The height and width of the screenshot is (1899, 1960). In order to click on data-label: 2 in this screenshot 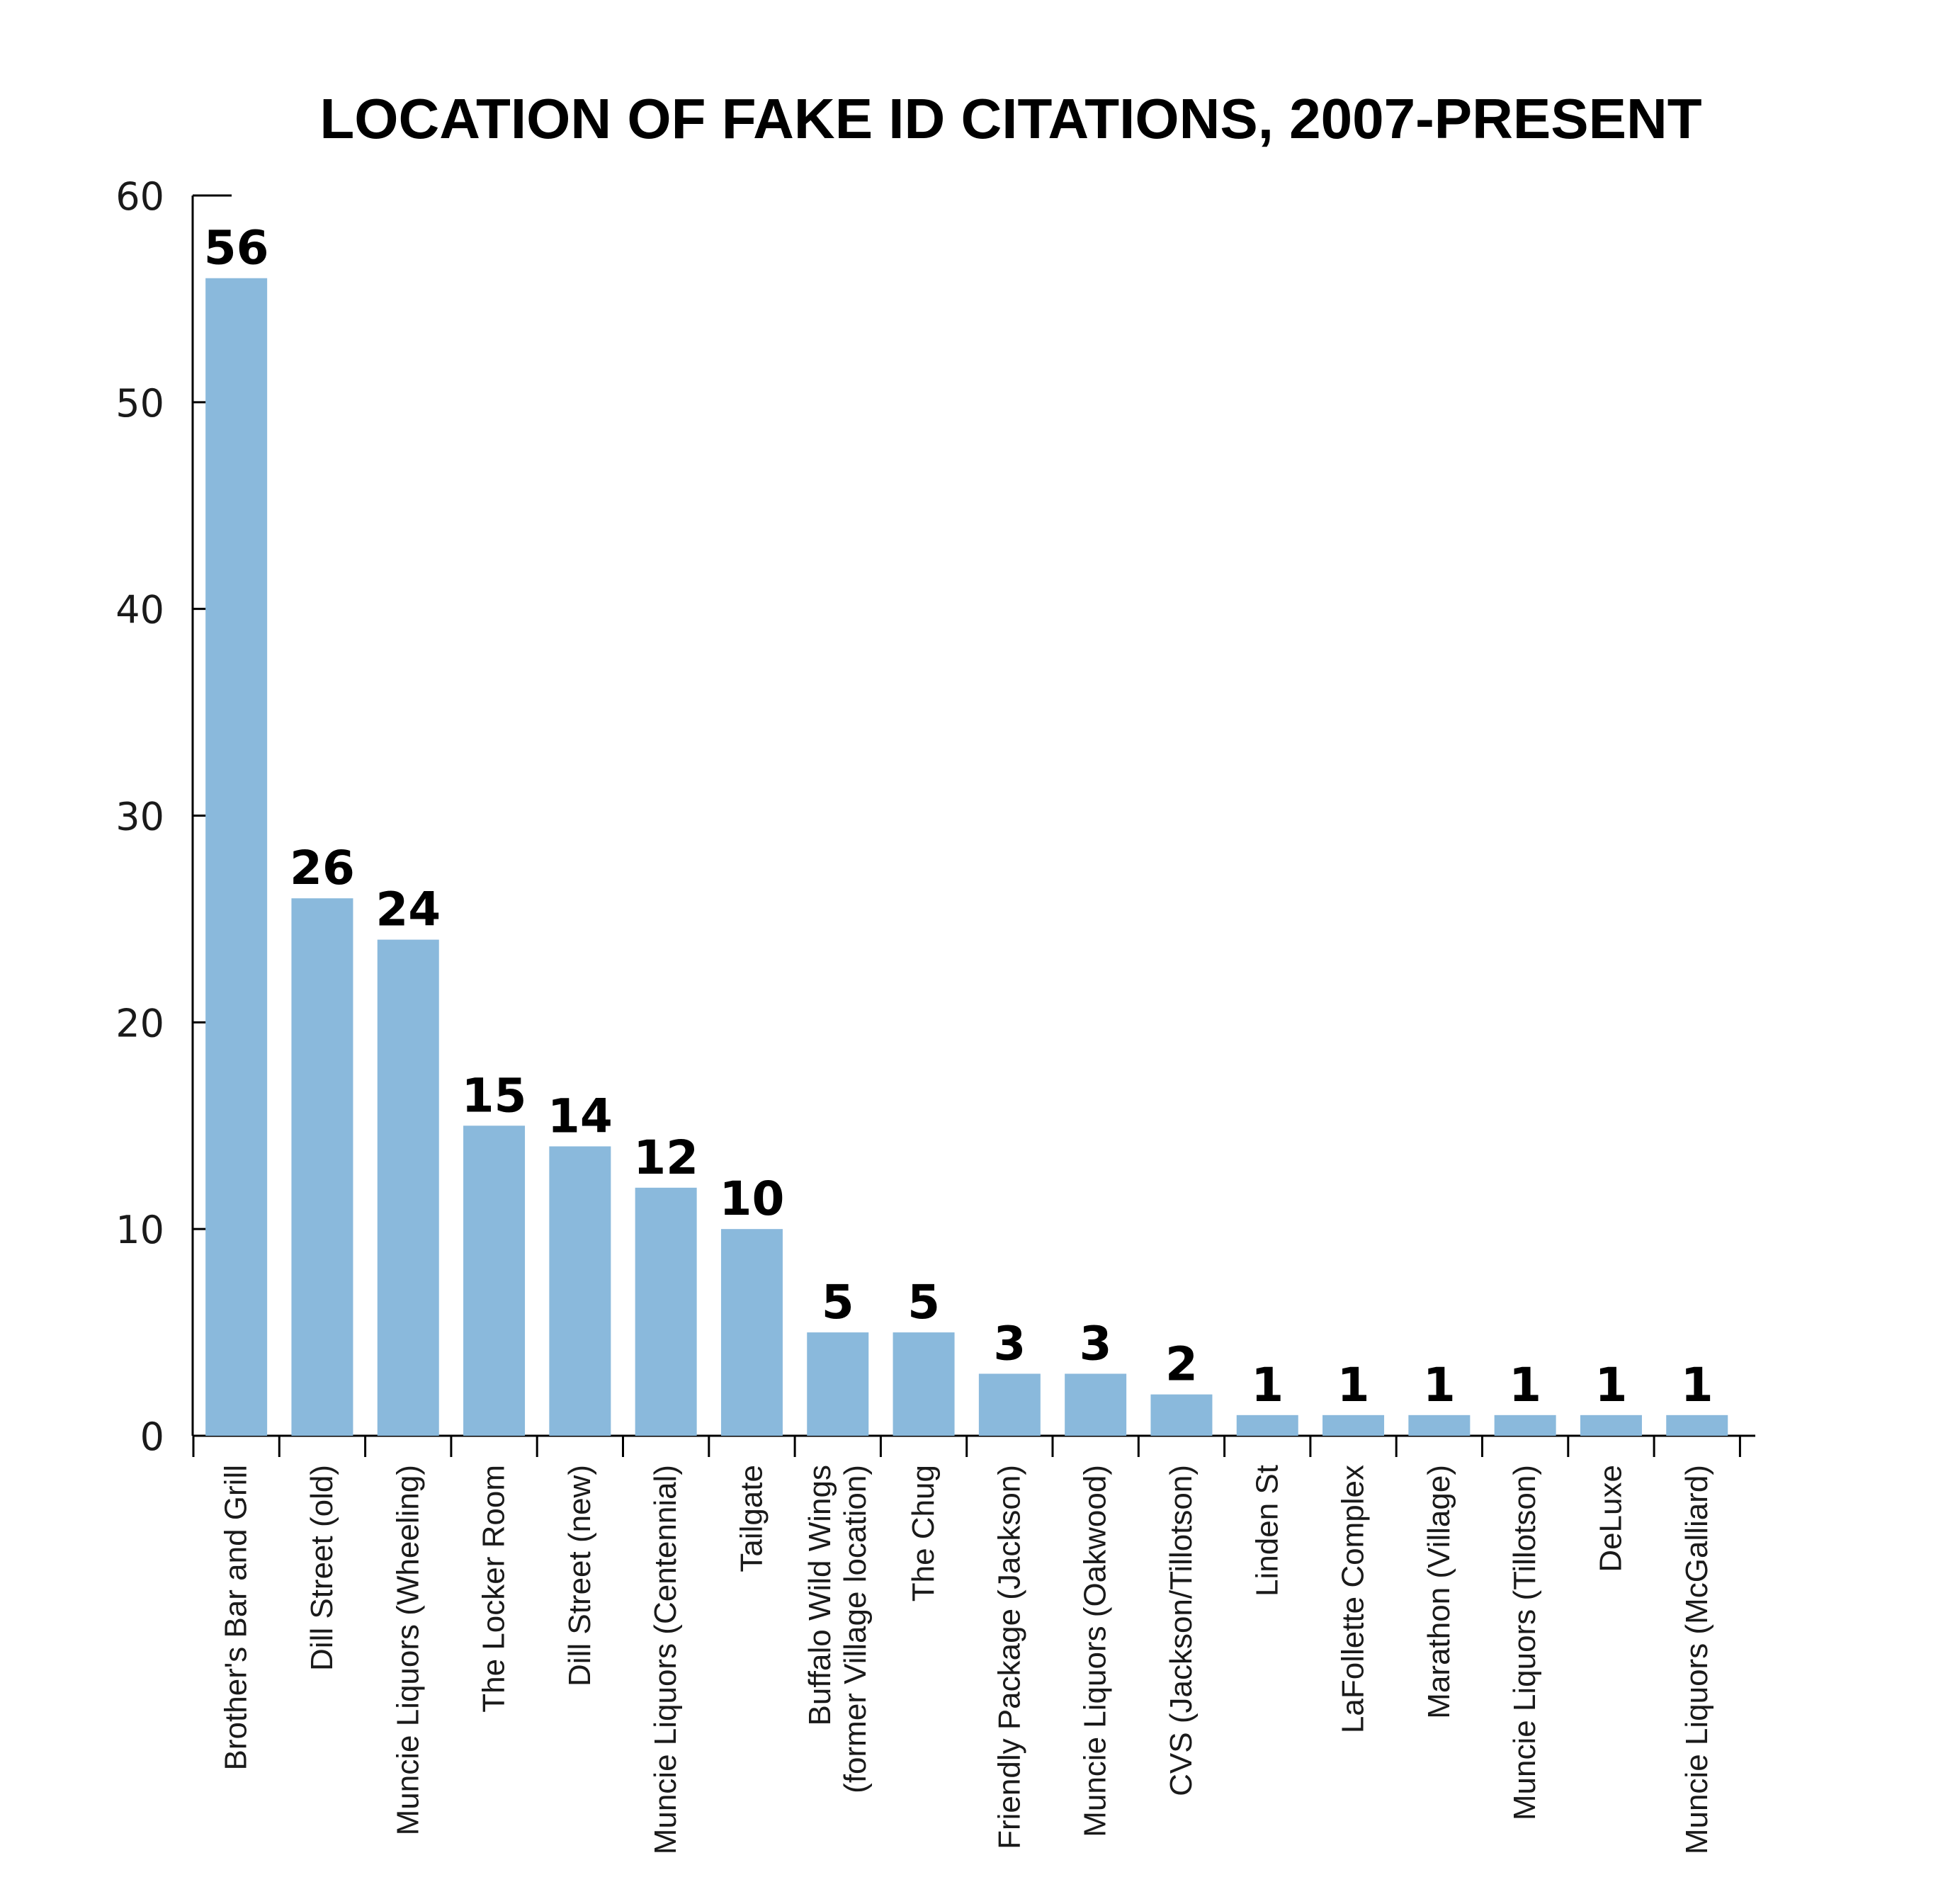, I will do `click(1181, 1364)`.